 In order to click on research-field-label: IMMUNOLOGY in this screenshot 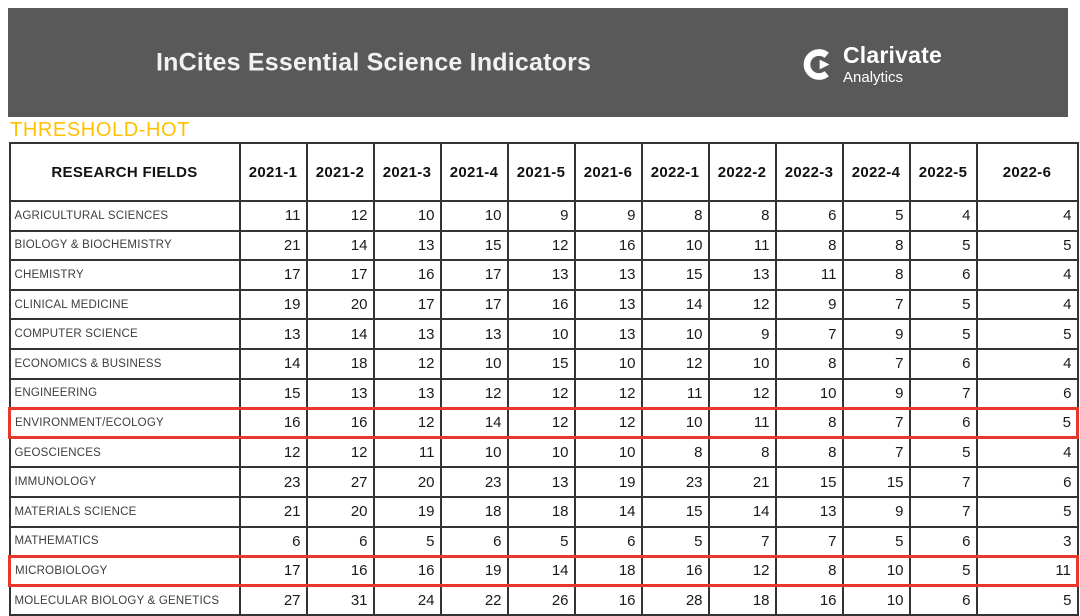, I will do `click(124, 482)`.